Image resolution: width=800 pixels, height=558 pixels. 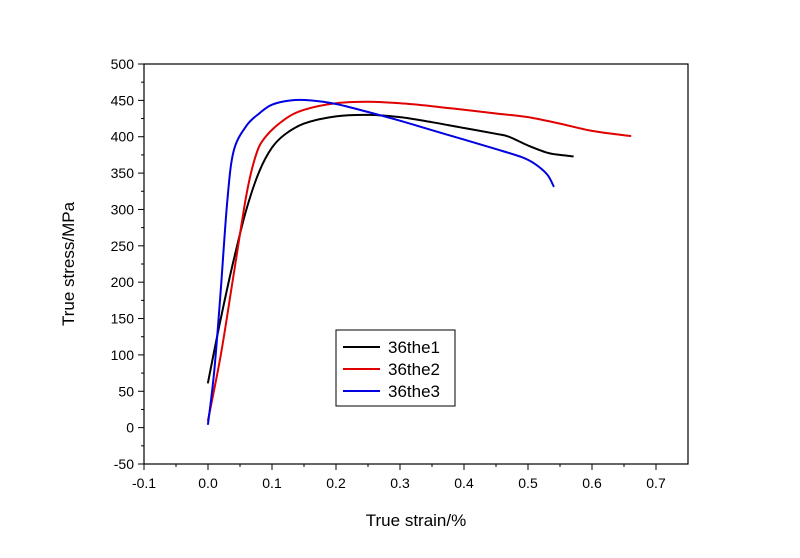 I want to click on x-tick-label: 0.0, so click(x=208, y=483).